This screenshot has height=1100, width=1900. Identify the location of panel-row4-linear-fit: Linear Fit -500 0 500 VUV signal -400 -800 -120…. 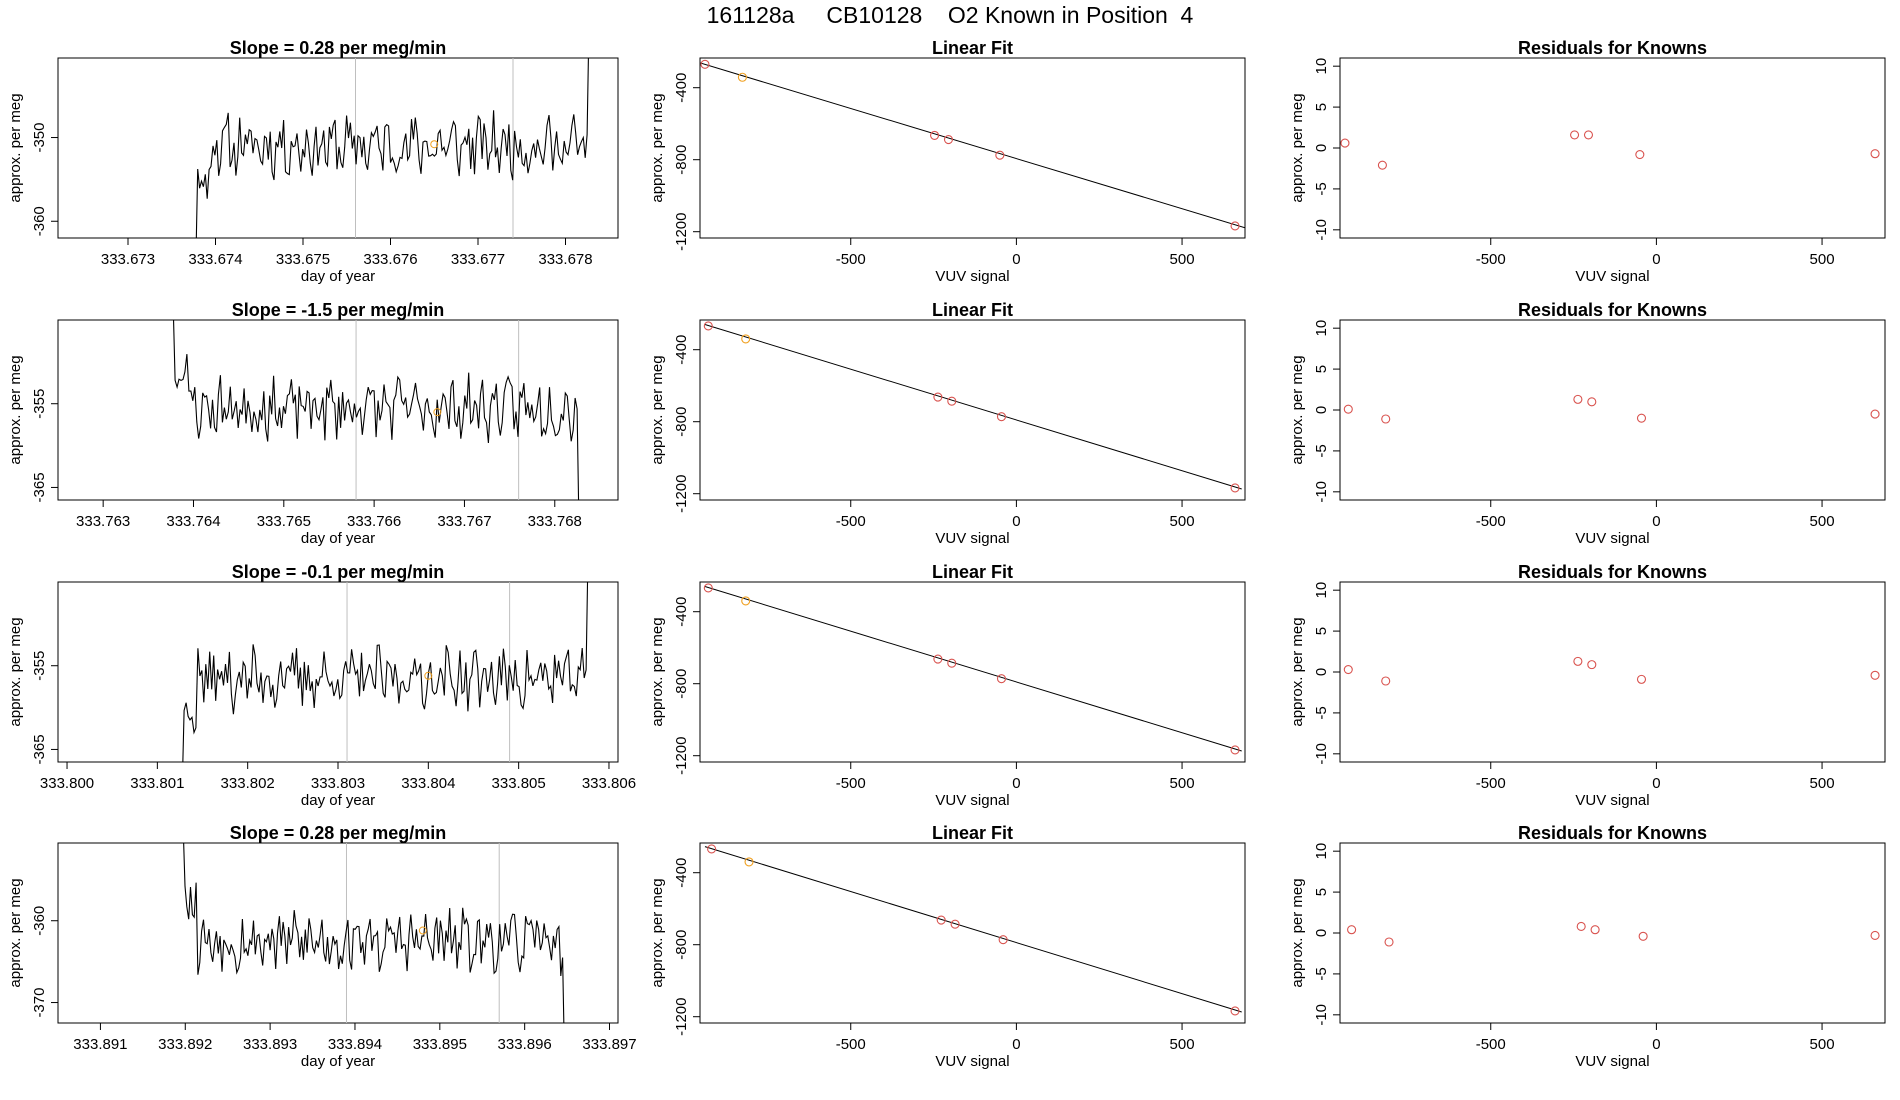
(947, 946).